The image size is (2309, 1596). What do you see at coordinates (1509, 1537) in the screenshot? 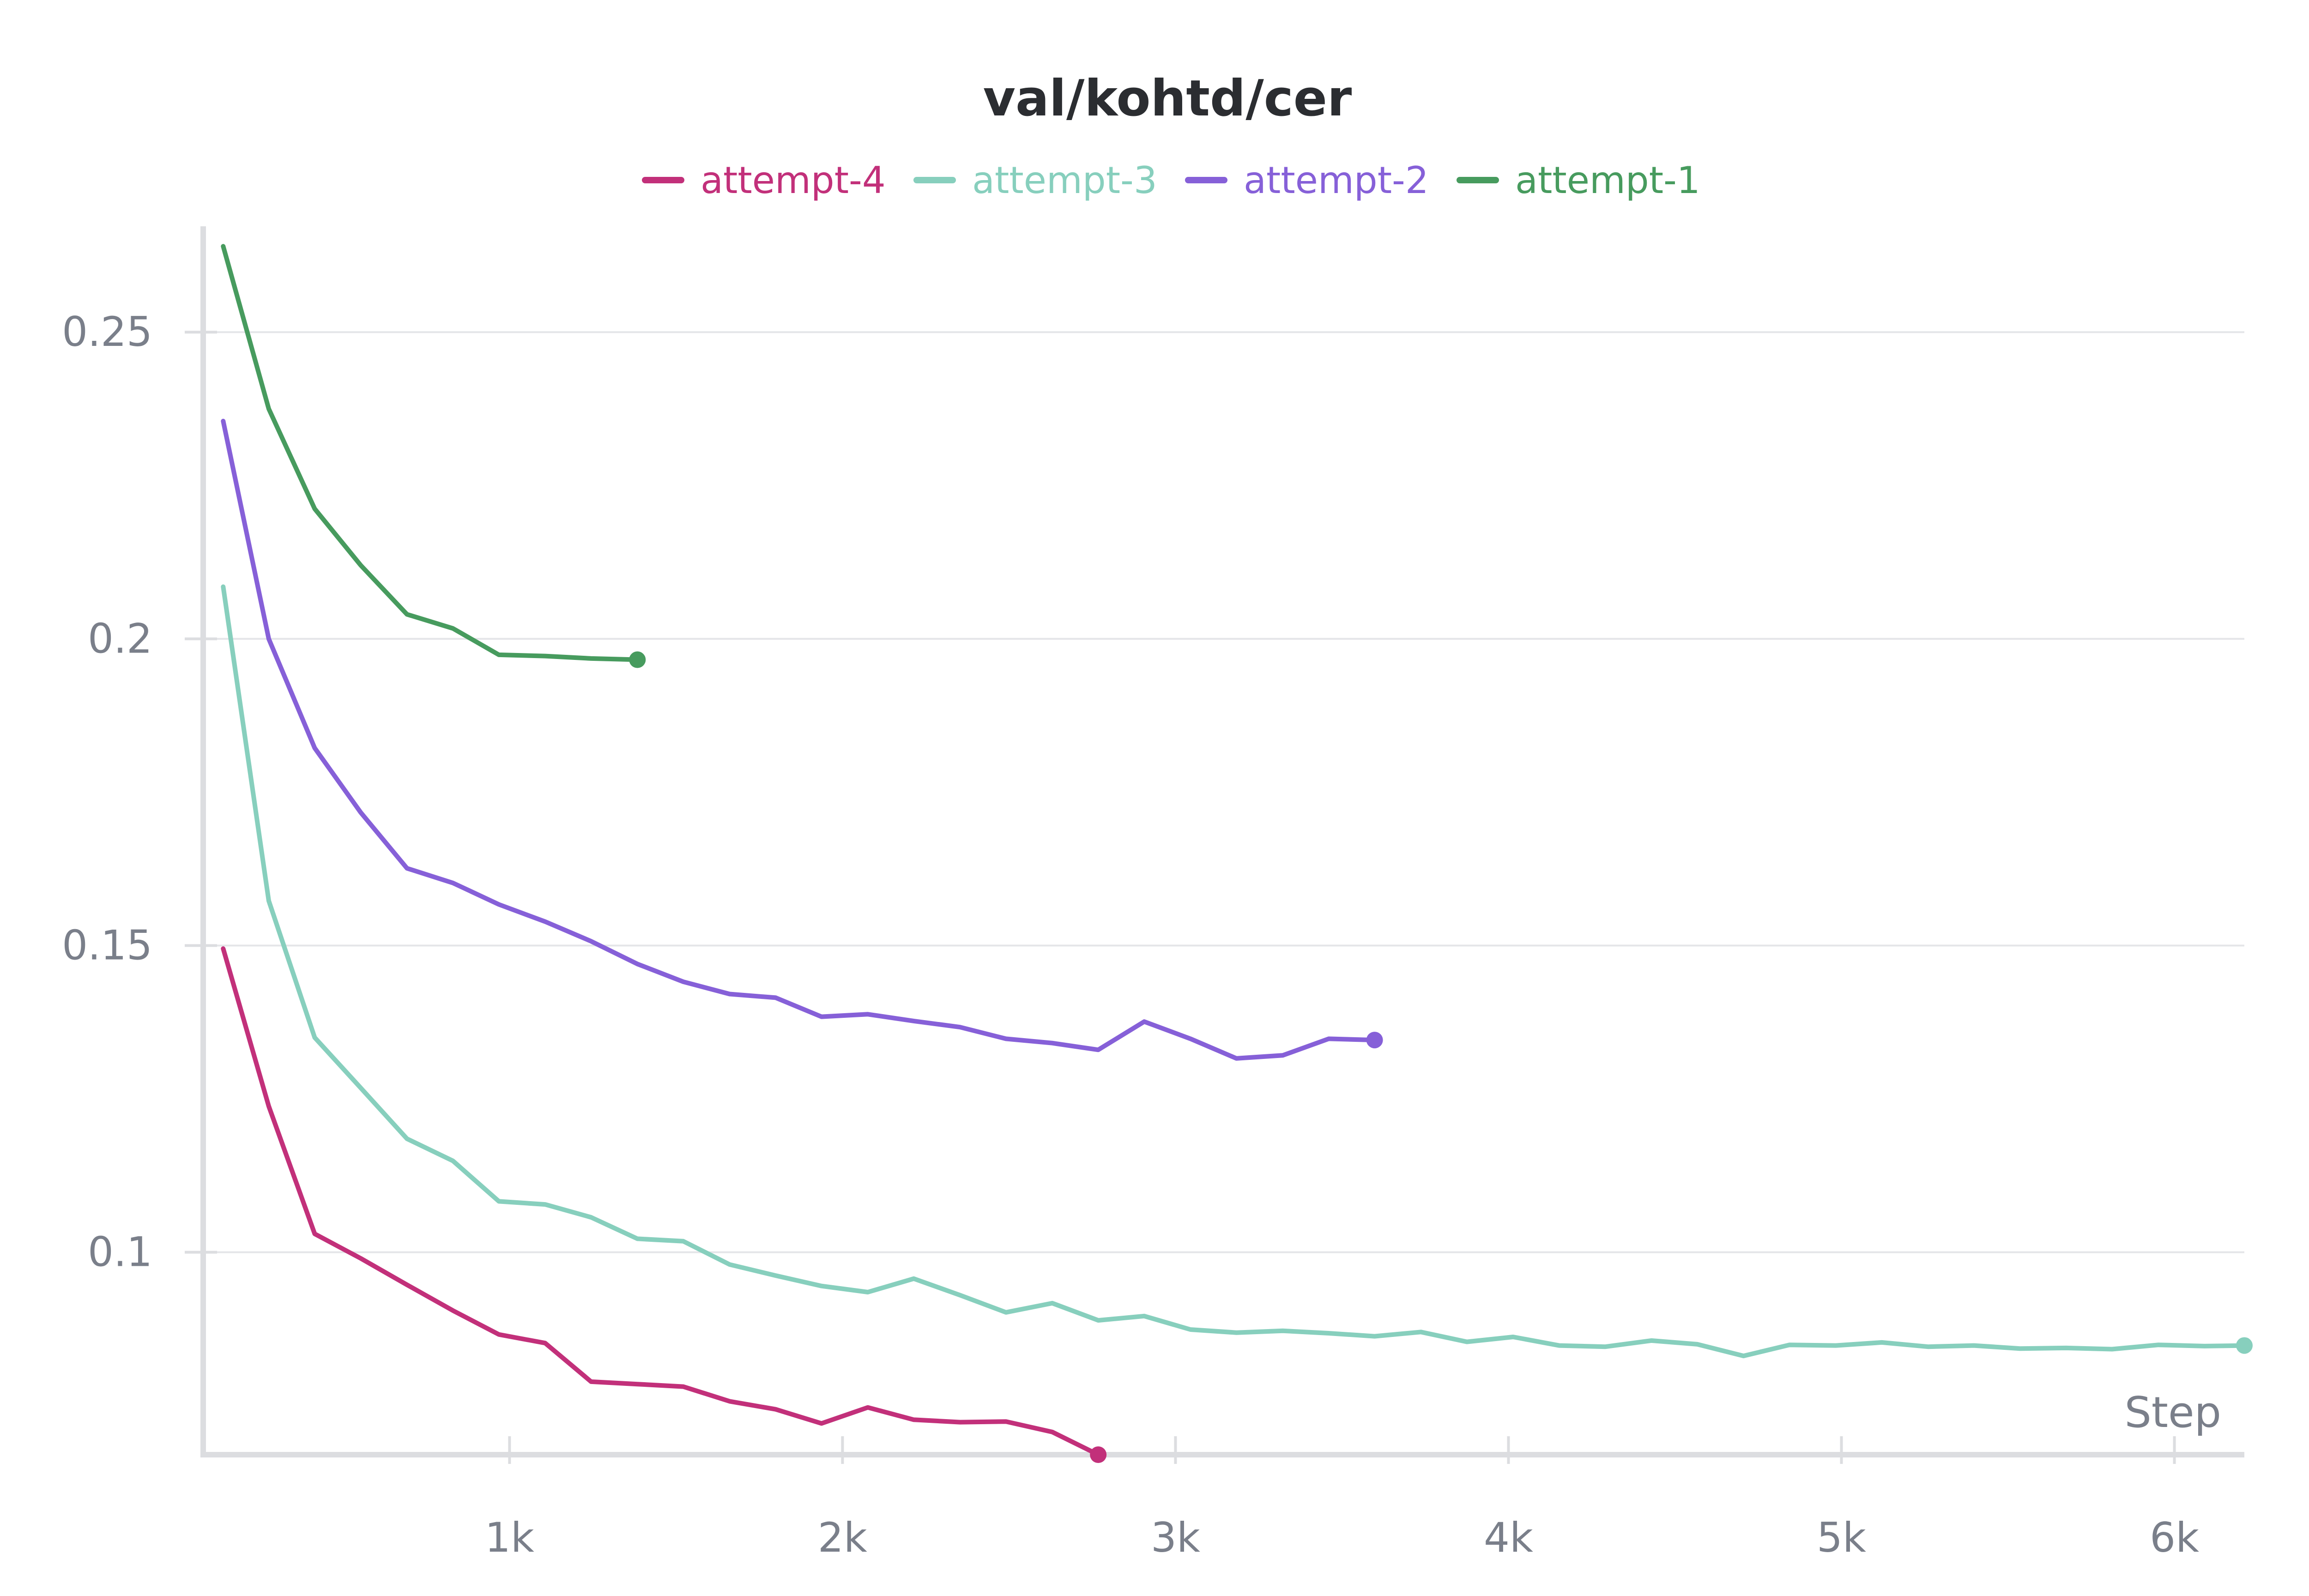
I see `x-tick-label: 4k` at bounding box center [1509, 1537].